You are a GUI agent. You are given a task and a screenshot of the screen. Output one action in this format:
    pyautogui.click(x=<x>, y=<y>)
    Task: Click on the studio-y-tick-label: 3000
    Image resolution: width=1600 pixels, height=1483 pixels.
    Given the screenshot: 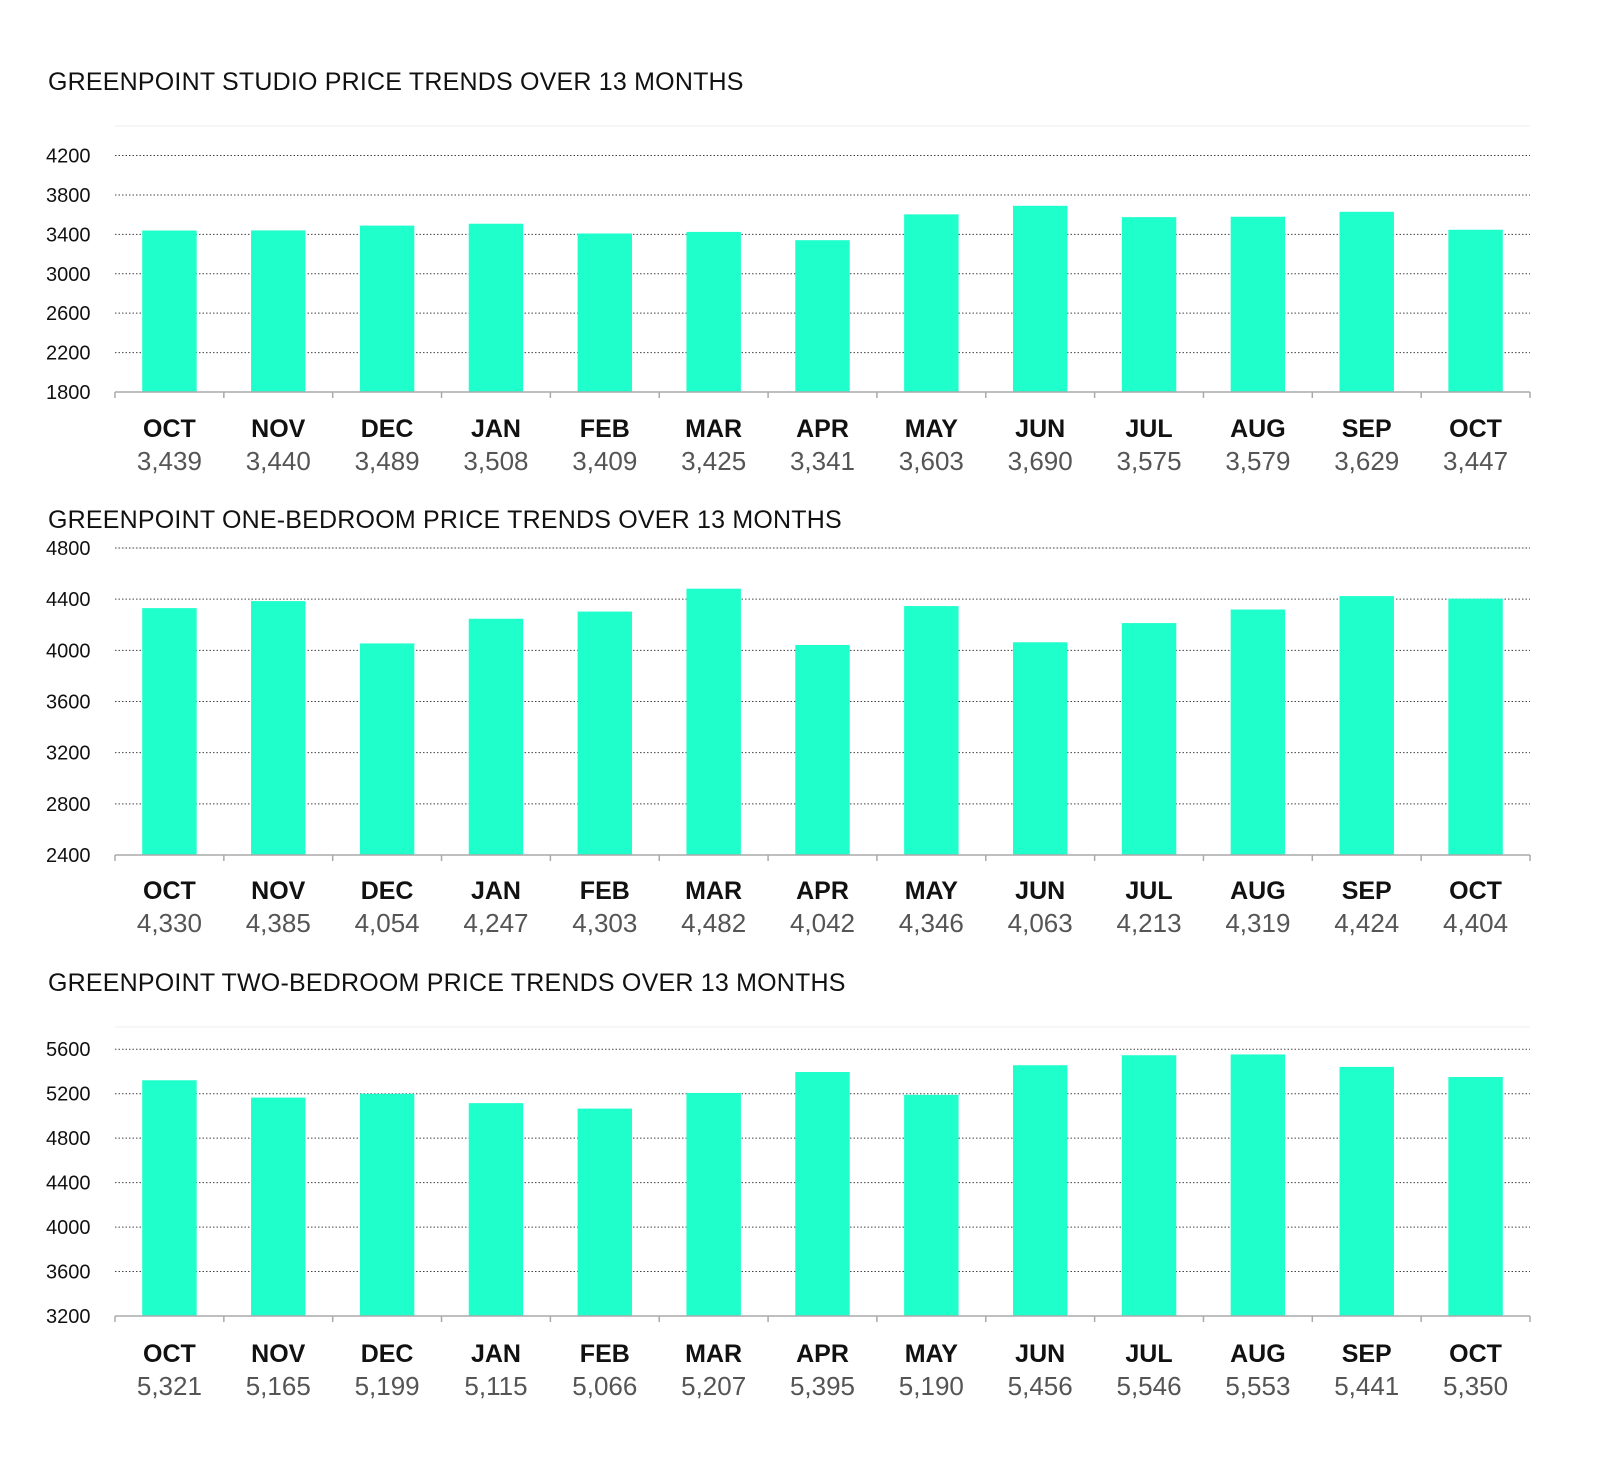 What is the action you would take?
    pyautogui.click(x=68, y=275)
    